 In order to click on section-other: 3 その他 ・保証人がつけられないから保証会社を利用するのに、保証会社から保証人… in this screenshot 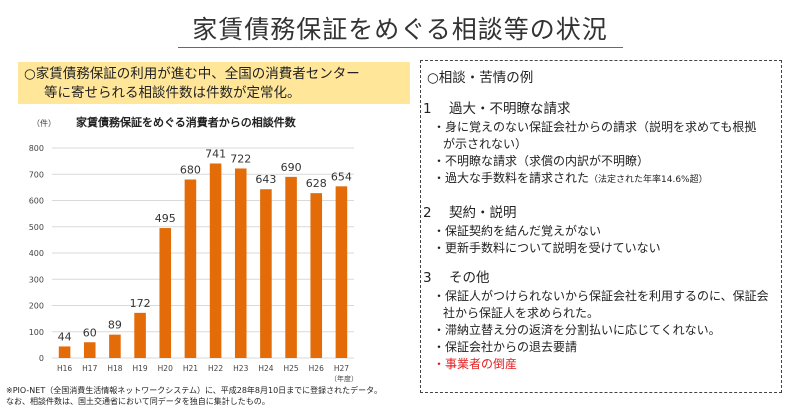, I will do `click(597, 320)`.